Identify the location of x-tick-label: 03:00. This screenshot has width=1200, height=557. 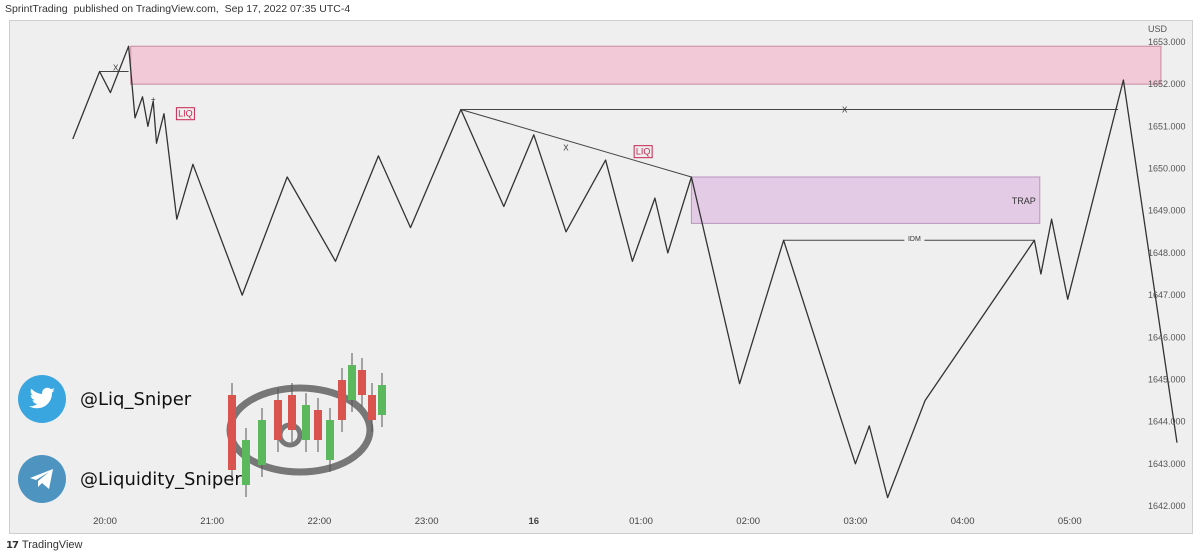
(856, 521).